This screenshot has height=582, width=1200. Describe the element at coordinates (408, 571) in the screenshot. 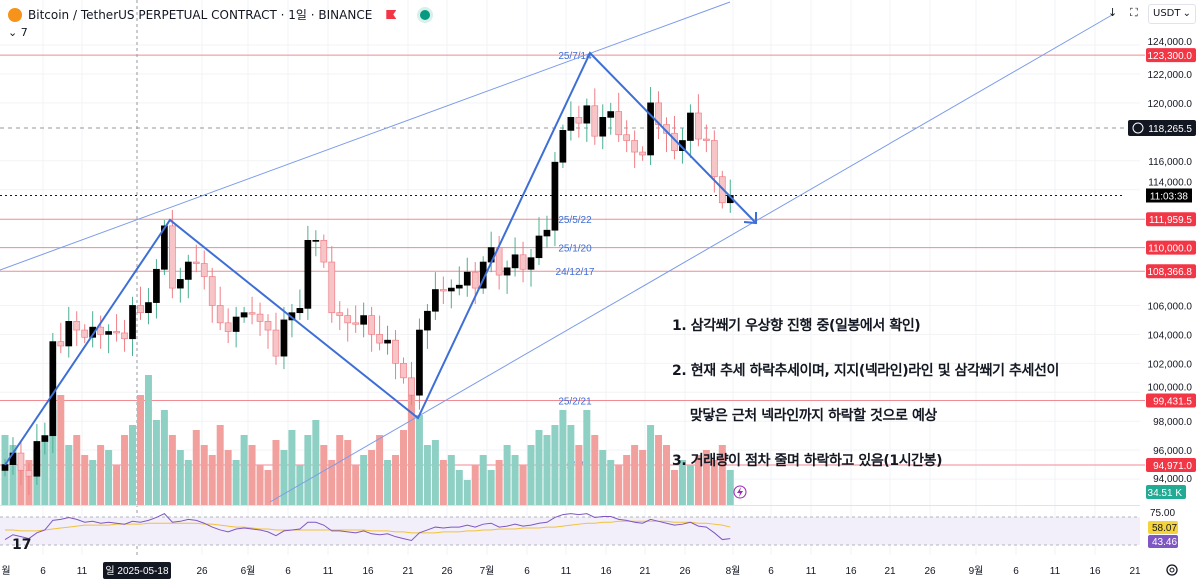

I see `time-tick: 21` at that location.